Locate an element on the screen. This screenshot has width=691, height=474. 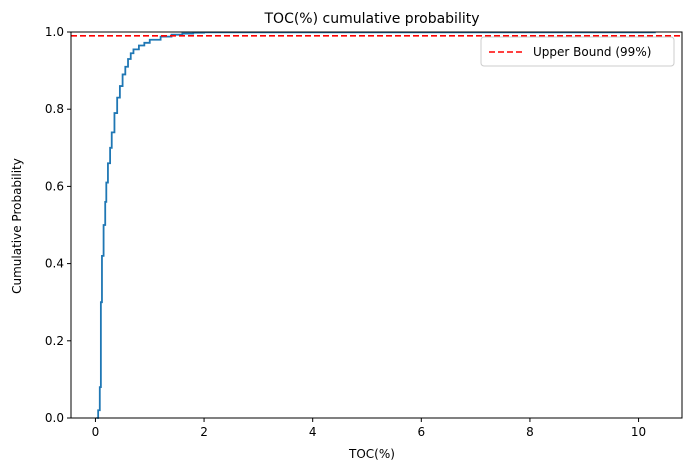
y-tick-label: 0.2 is located at coordinates (54, 341).